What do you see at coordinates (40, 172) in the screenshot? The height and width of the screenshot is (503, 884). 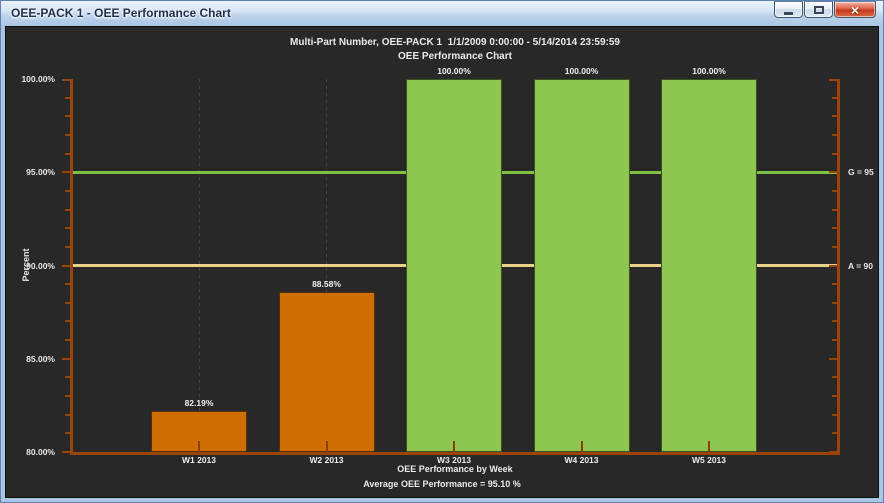 I see `y-tick-label: 95.00%` at bounding box center [40, 172].